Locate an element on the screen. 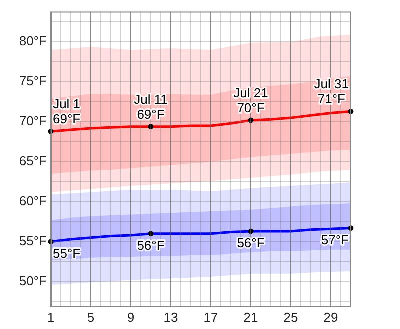 This screenshot has height=329, width=400. y-tick-label: 75°F is located at coordinates (33, 81).